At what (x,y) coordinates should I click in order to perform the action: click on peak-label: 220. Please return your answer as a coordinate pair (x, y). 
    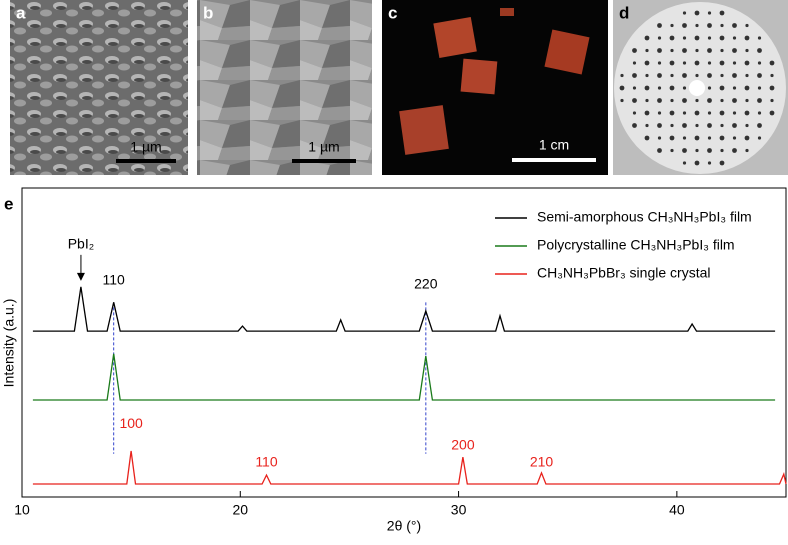
    Looking at the image, I should click on (426, 284).